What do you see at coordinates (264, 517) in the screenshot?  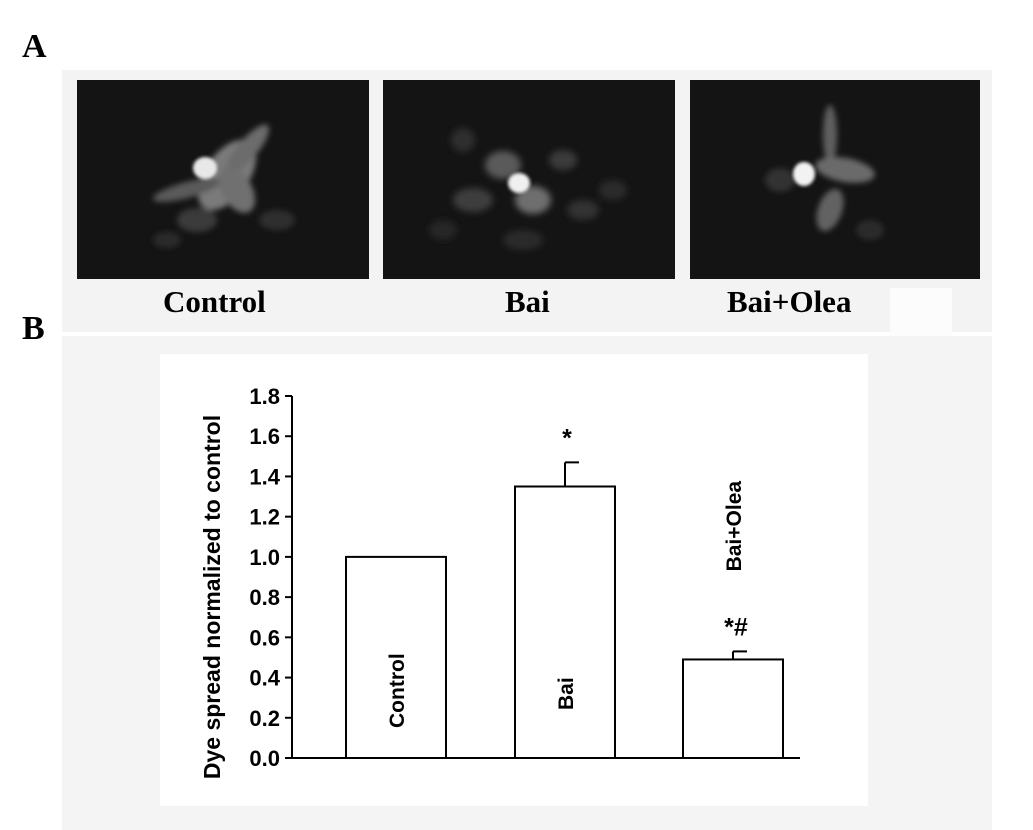 I see `y-tick-label: 1.2` at bounding box center [264, 517].